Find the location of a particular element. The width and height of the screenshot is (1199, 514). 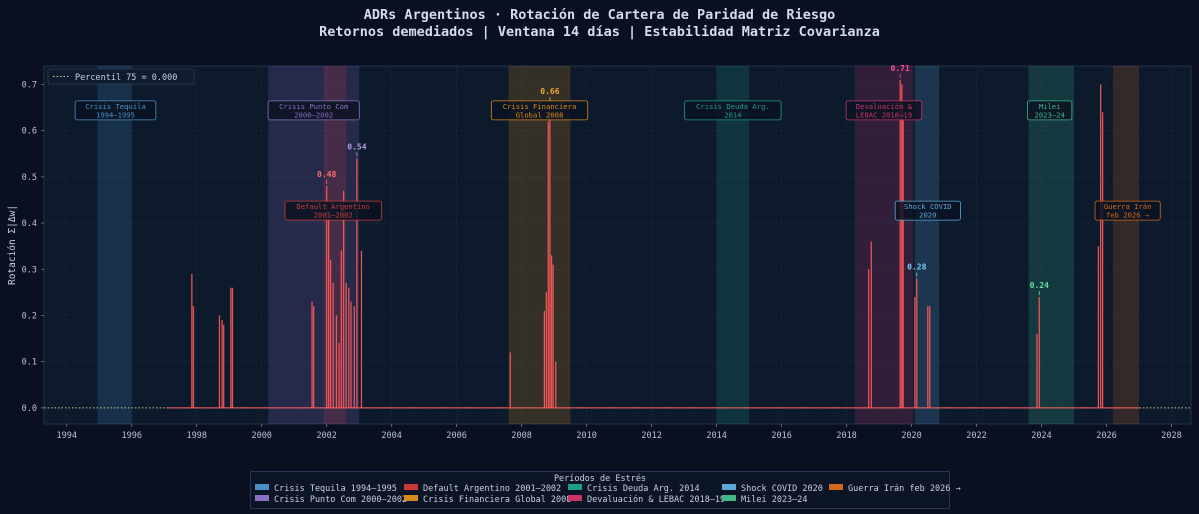

x-tick-label: 2000 is located at coordinates (261, 436).